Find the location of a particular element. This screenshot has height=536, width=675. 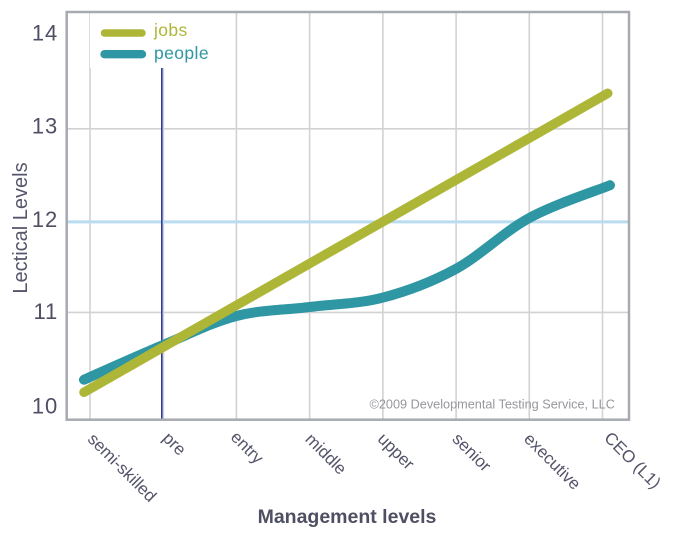

svg-text: 13 is located at coordinates (45, 125).